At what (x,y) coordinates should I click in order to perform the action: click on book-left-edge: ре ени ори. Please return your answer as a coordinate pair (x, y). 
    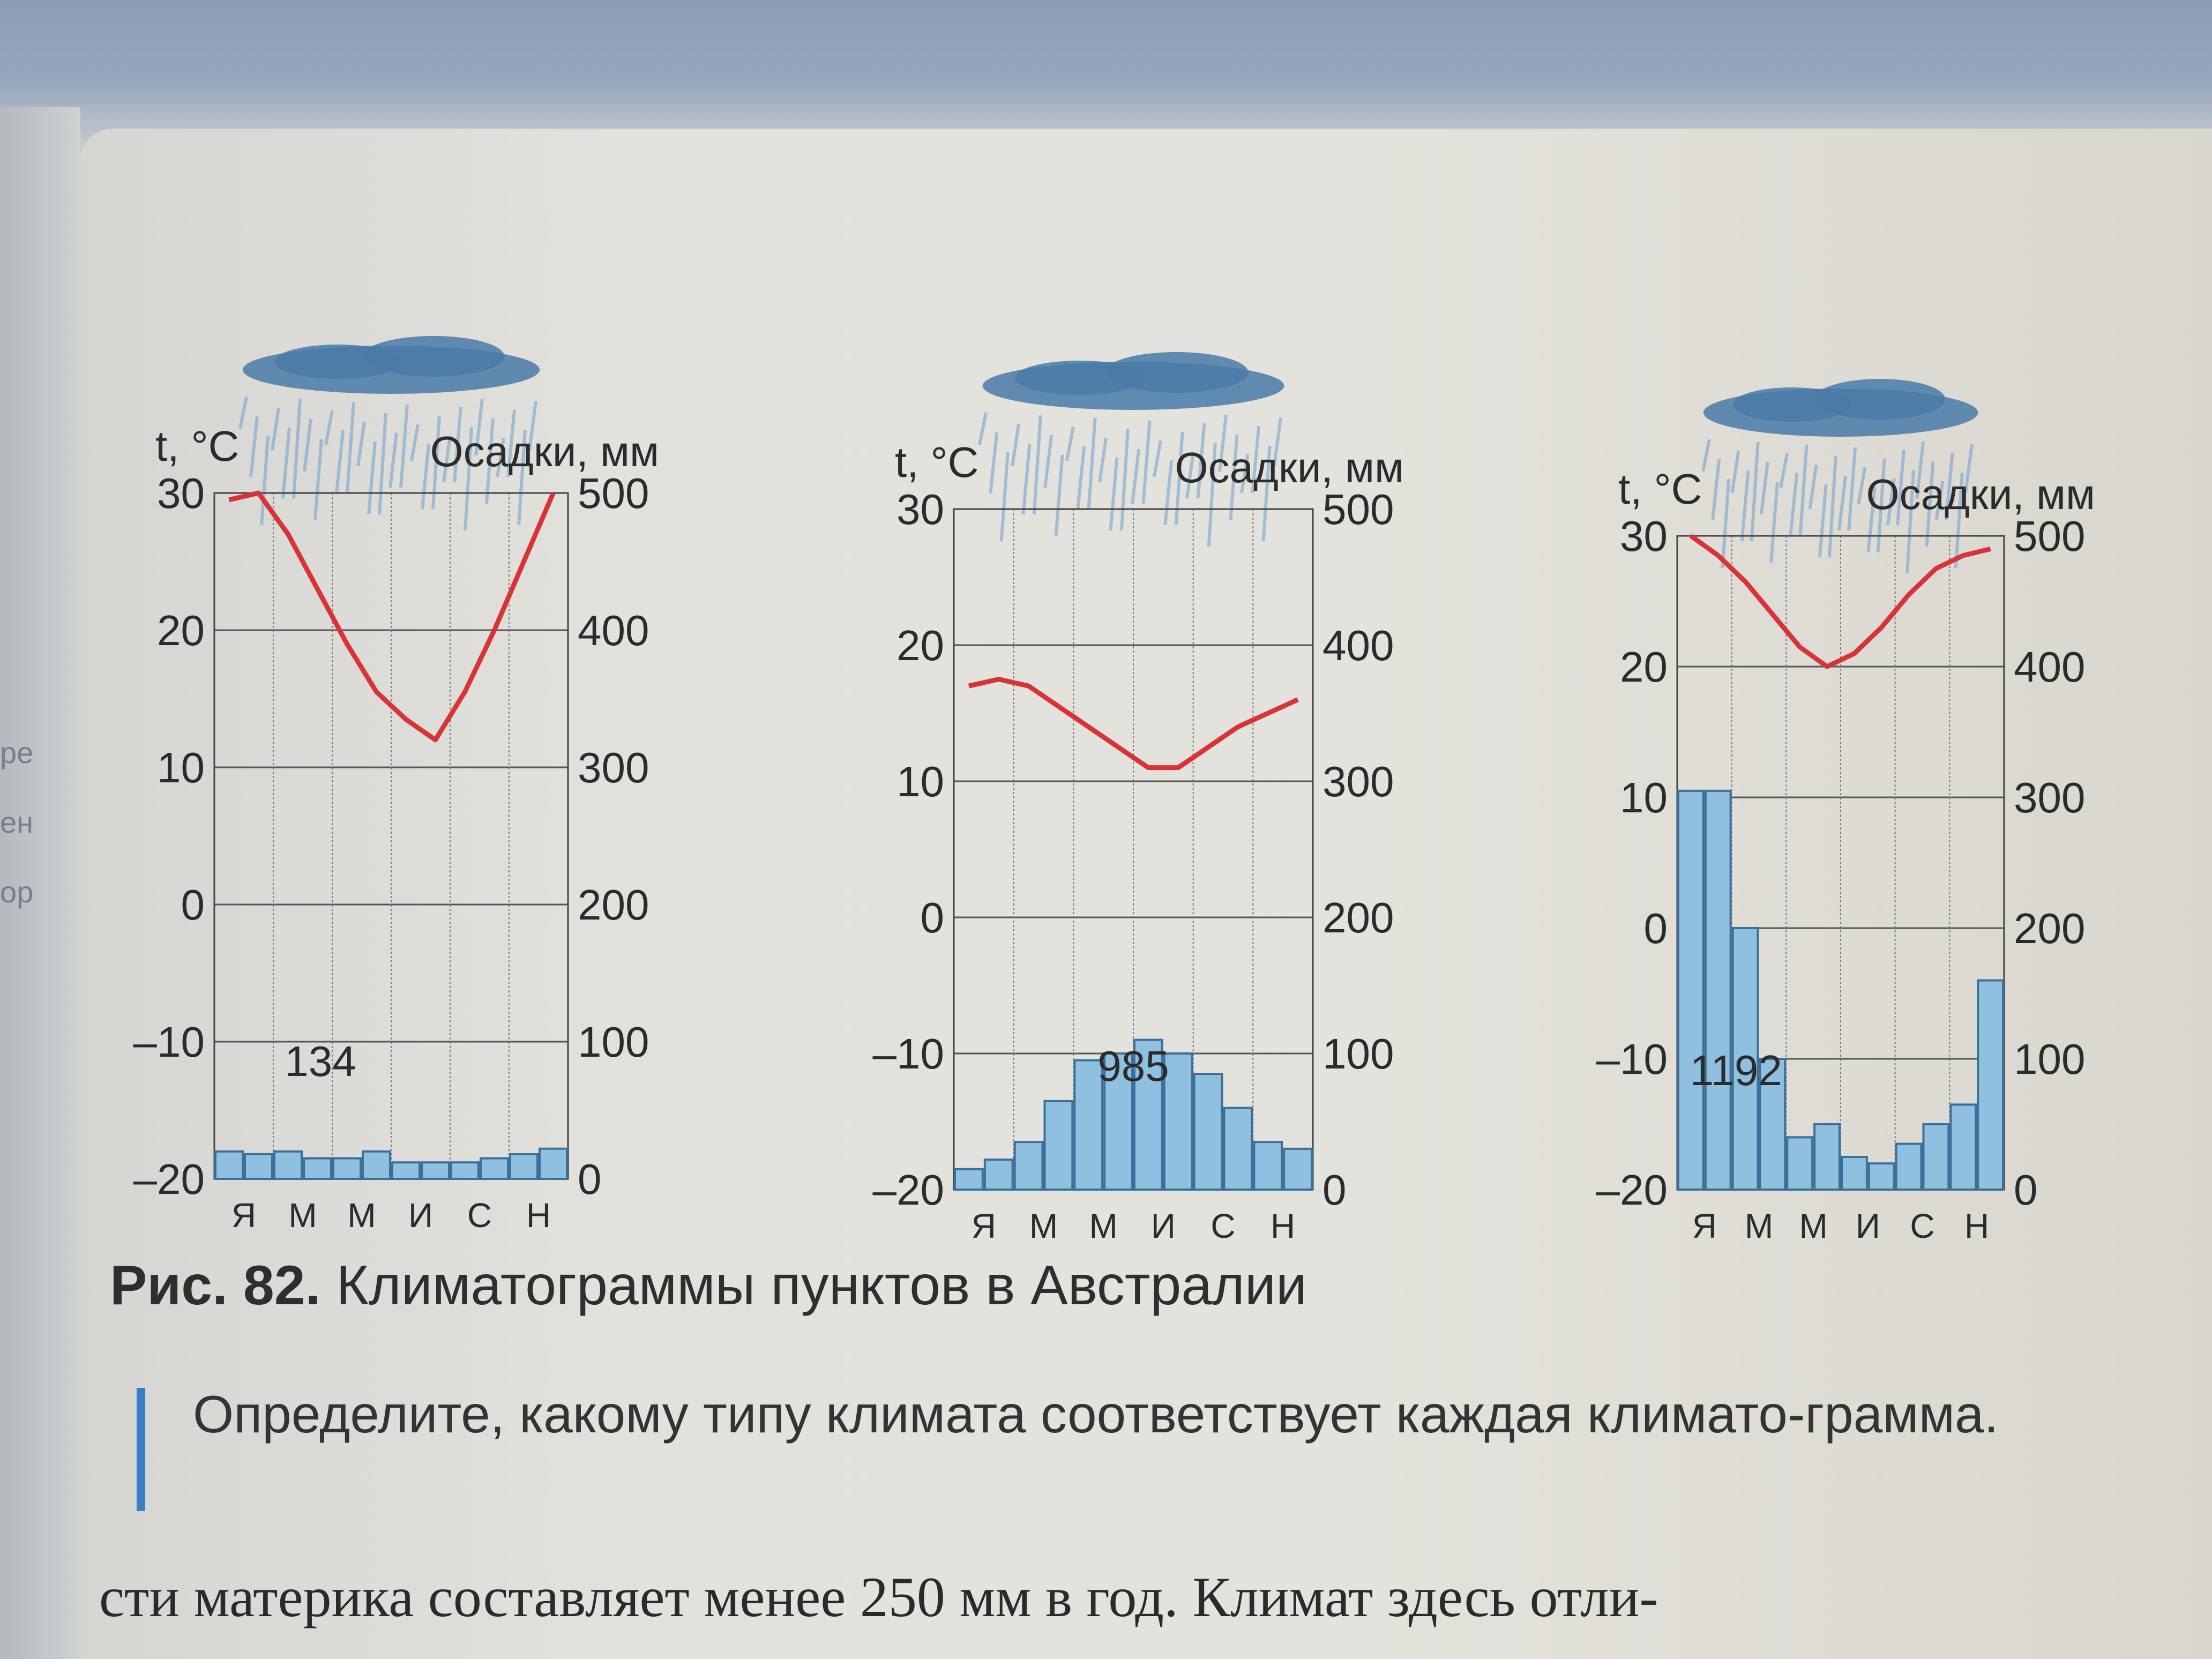
    Looking at the image, I should click on (40, 883).